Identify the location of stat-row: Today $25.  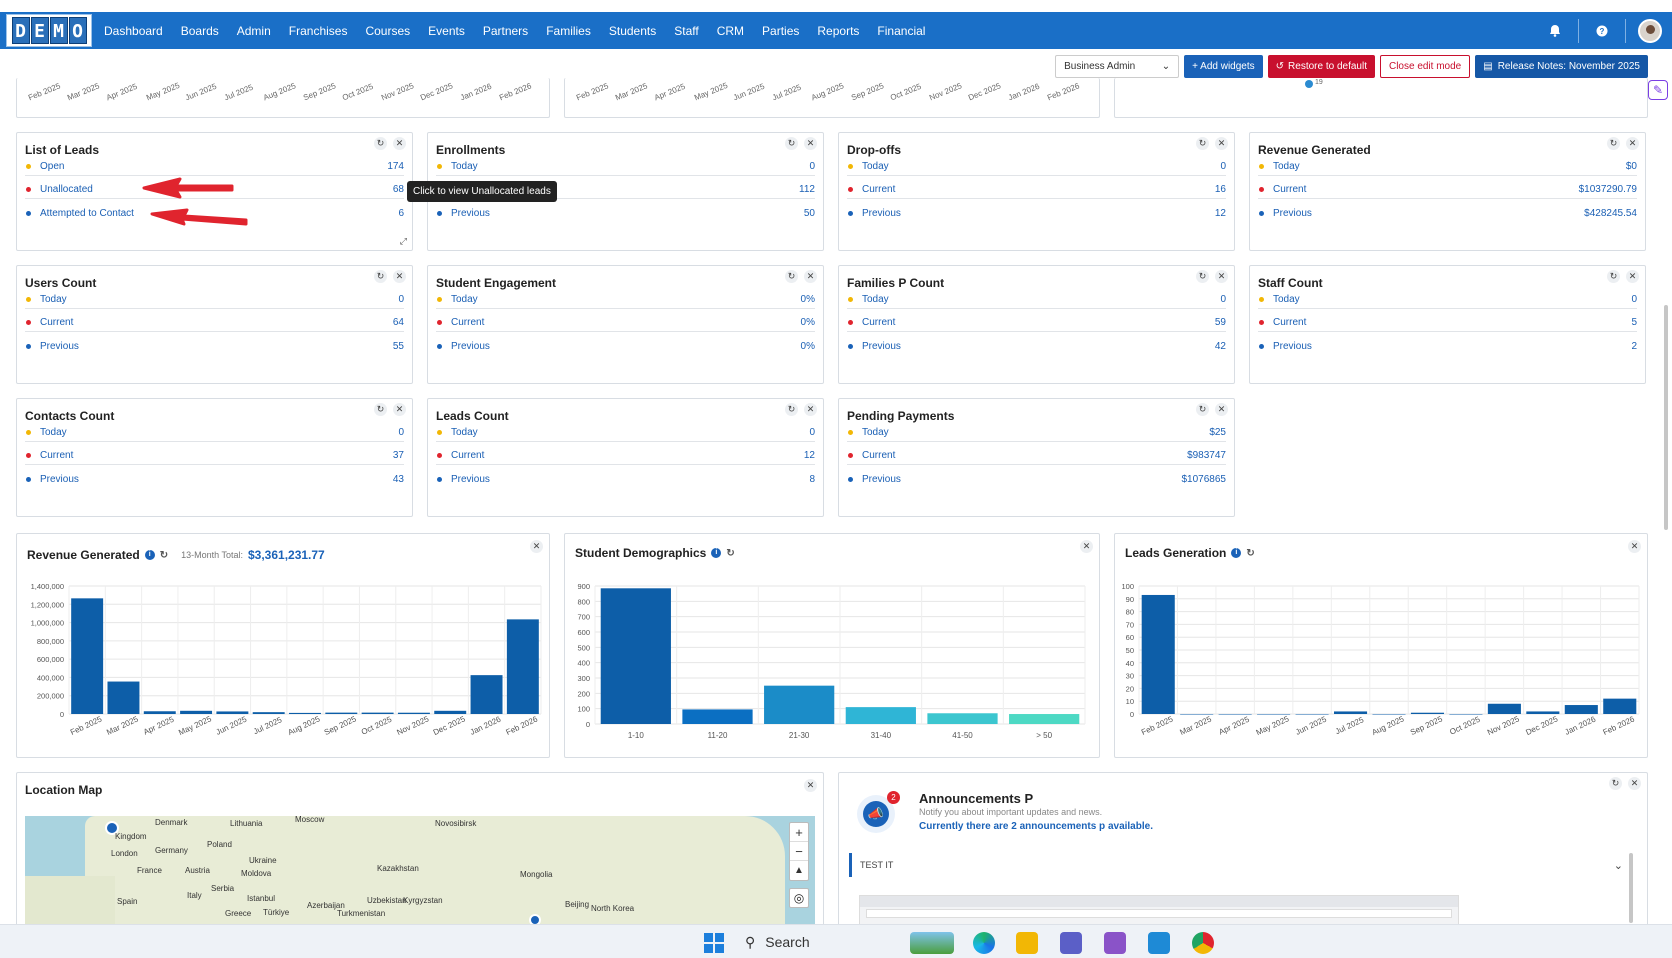
(1036, 433).